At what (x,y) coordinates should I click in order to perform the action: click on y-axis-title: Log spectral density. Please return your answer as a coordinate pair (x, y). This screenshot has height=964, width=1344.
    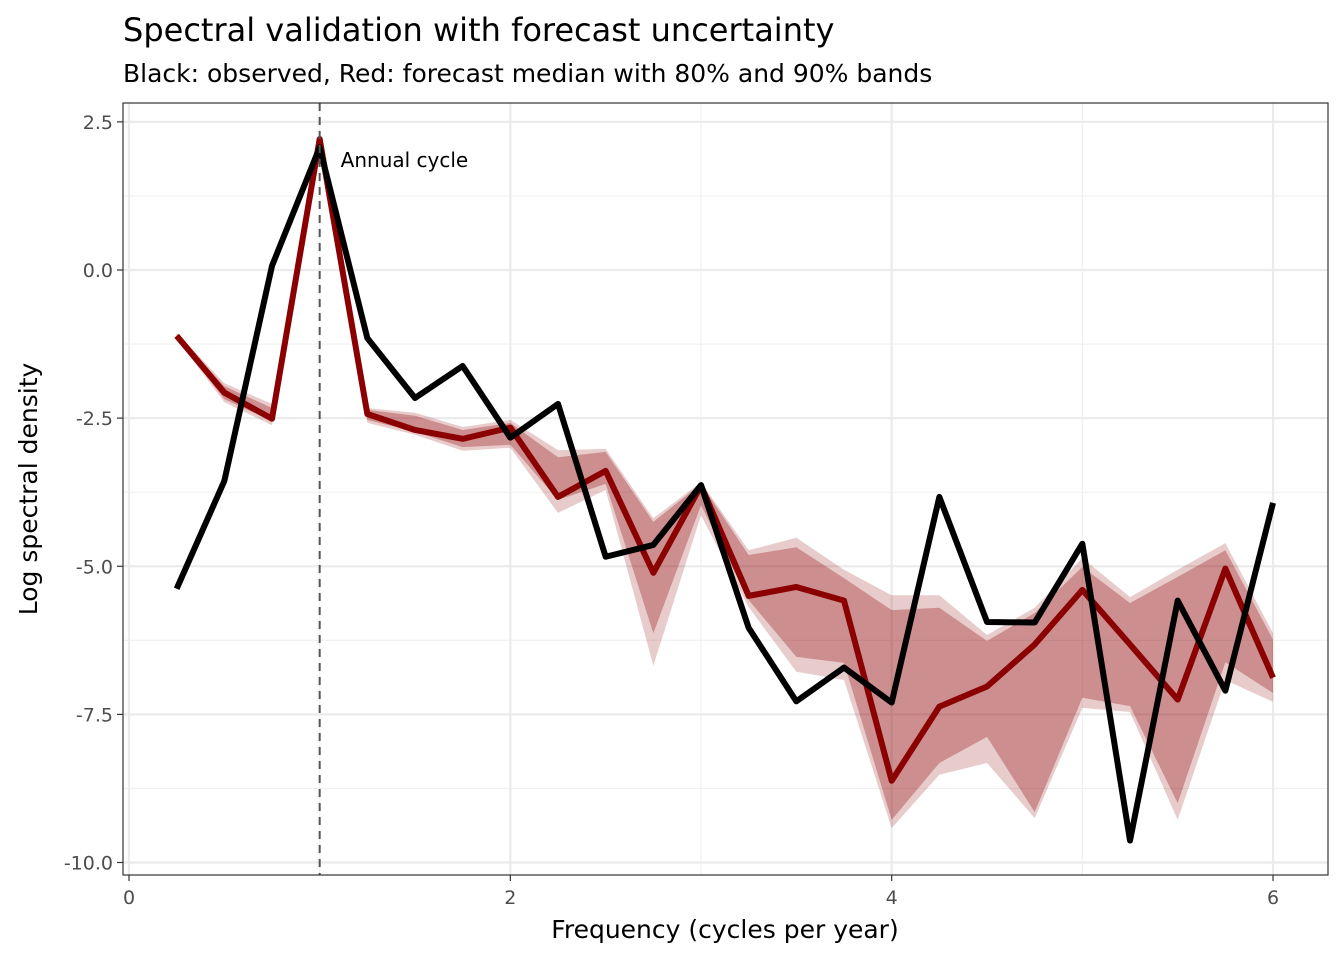
    Looking at the image, I should click on (28, 489).